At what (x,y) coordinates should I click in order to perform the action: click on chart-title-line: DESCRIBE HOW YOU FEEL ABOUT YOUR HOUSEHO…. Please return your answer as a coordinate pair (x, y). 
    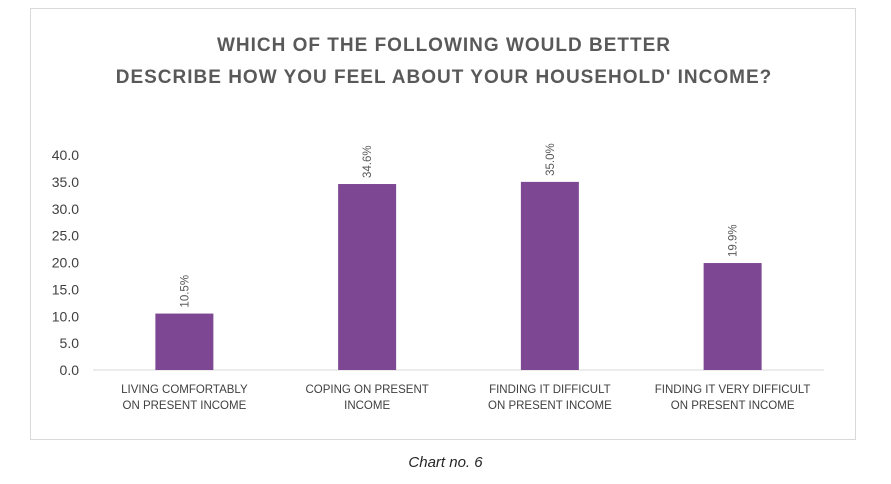
    Looking at the image, I should click on (444, 77).